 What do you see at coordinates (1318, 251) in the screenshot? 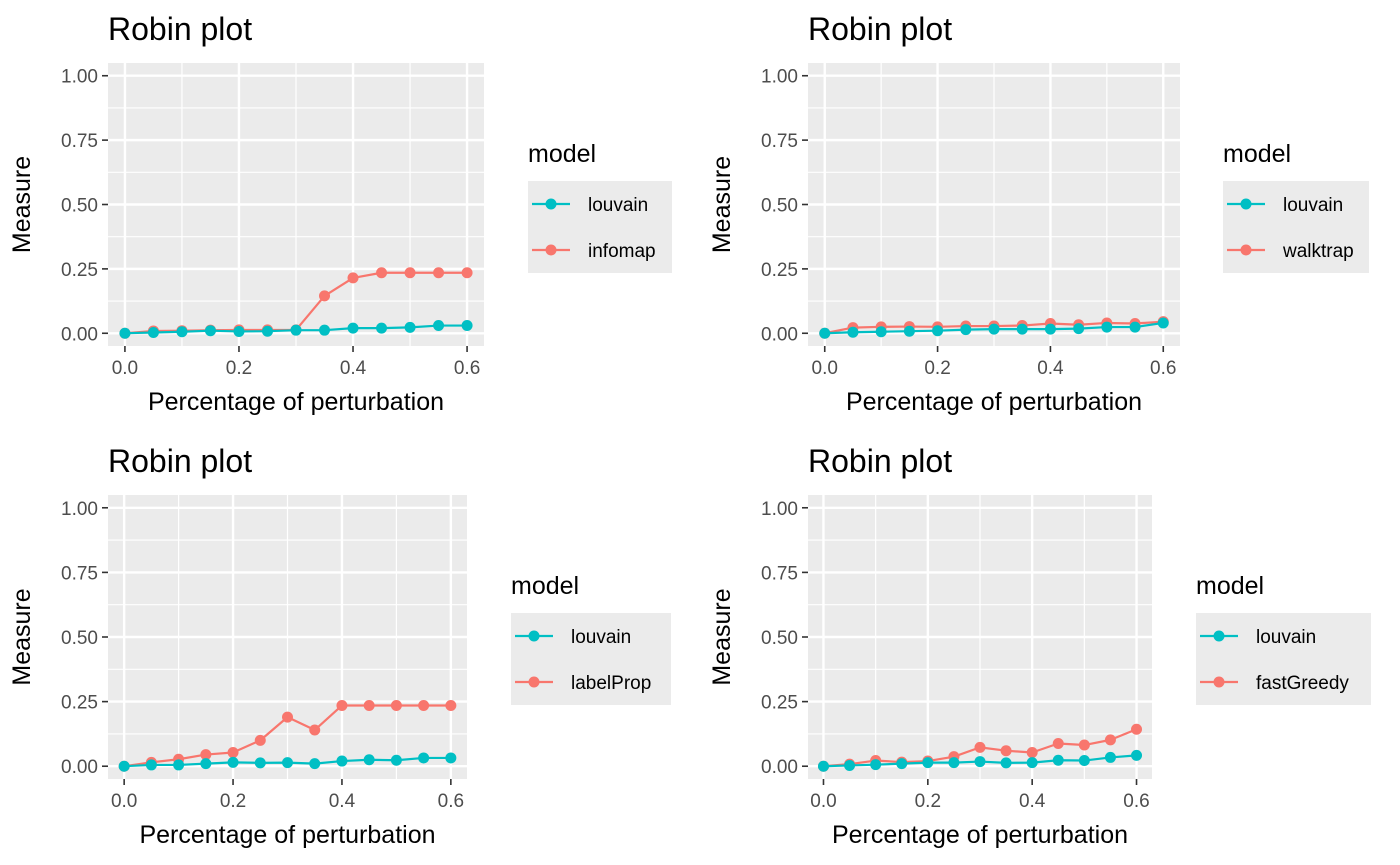
I see `legend-label: walktrap` at bounding box center [1318, 251].